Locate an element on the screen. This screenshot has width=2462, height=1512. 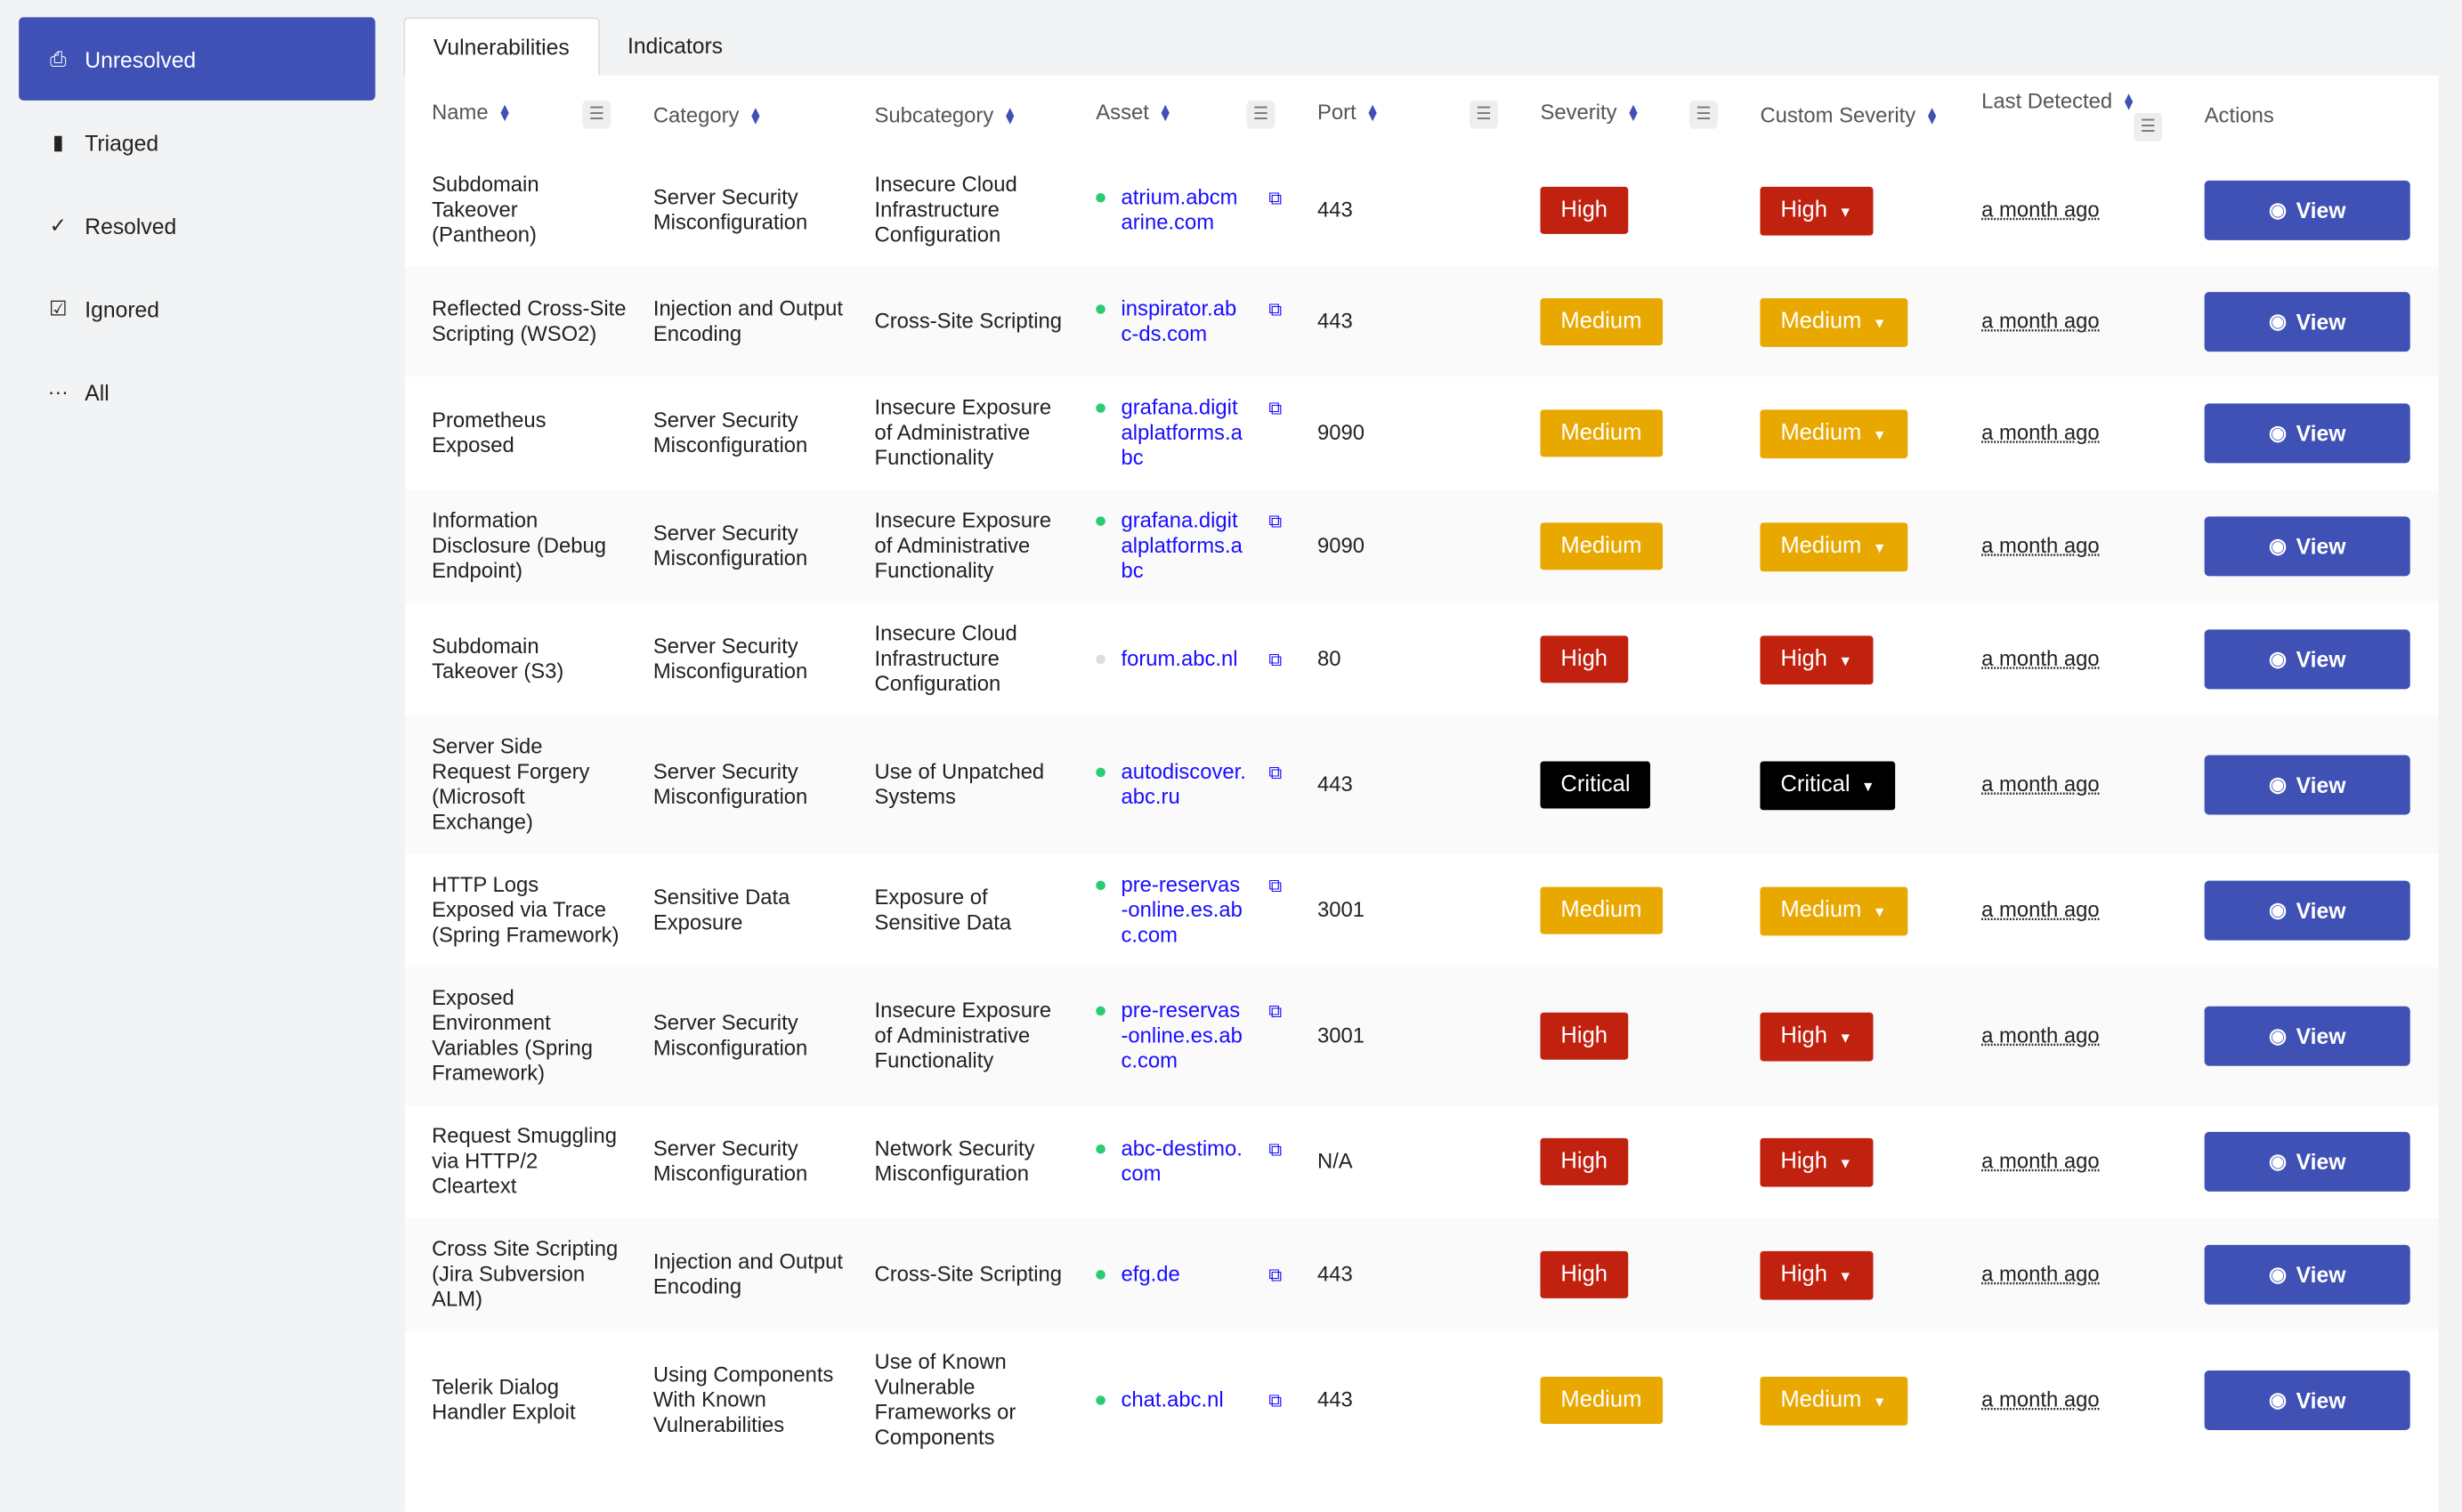
name-text: Subdomain Takeover (S3) is located at coordinates (498, 658).